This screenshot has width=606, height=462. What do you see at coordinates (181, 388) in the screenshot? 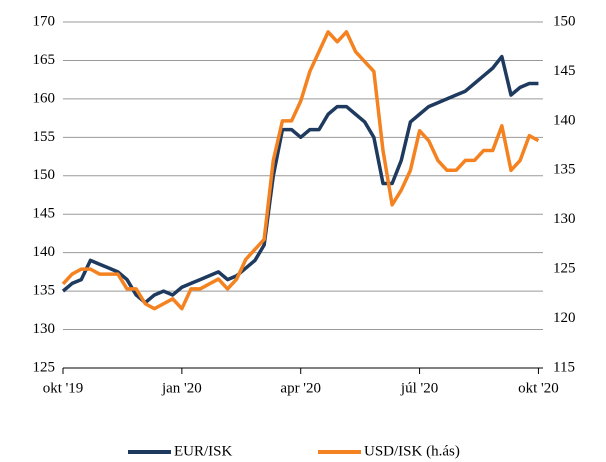
I see `x-tick-label: jan '20` at bounding box center [181, 388].